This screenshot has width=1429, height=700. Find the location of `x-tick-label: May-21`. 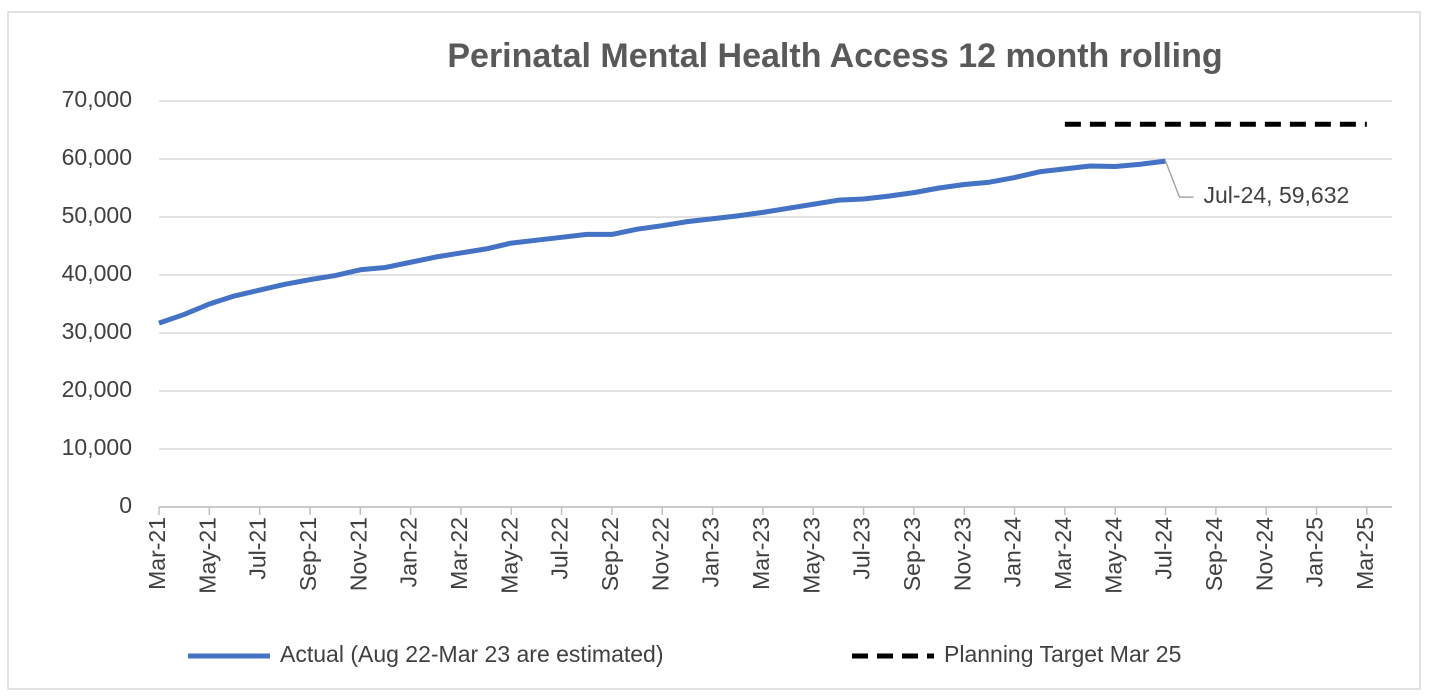

x-tick-label: May-21 is located at coordinates (207, 555).